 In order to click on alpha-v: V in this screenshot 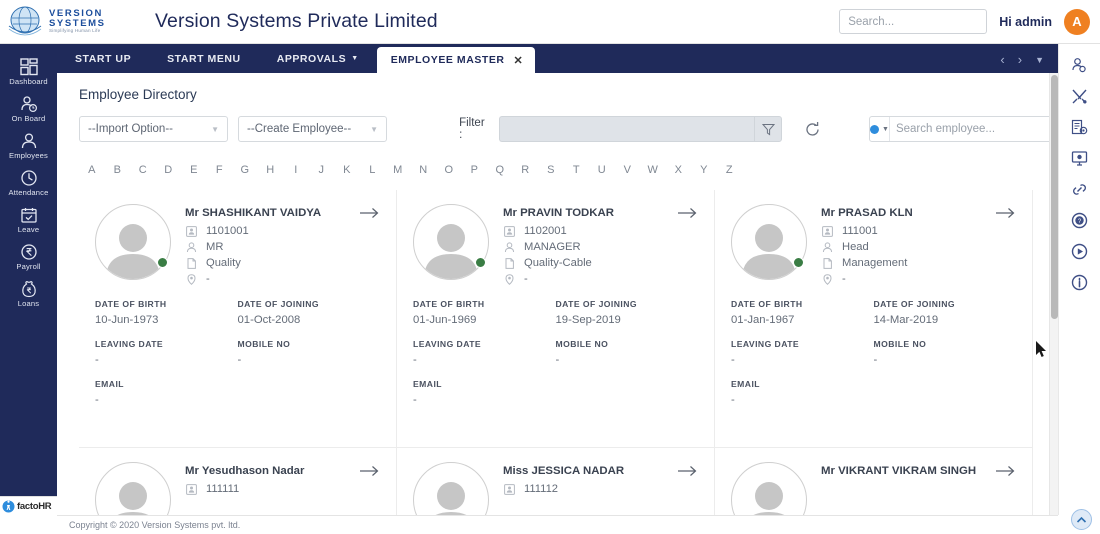, I will do `click(627, 170)`.